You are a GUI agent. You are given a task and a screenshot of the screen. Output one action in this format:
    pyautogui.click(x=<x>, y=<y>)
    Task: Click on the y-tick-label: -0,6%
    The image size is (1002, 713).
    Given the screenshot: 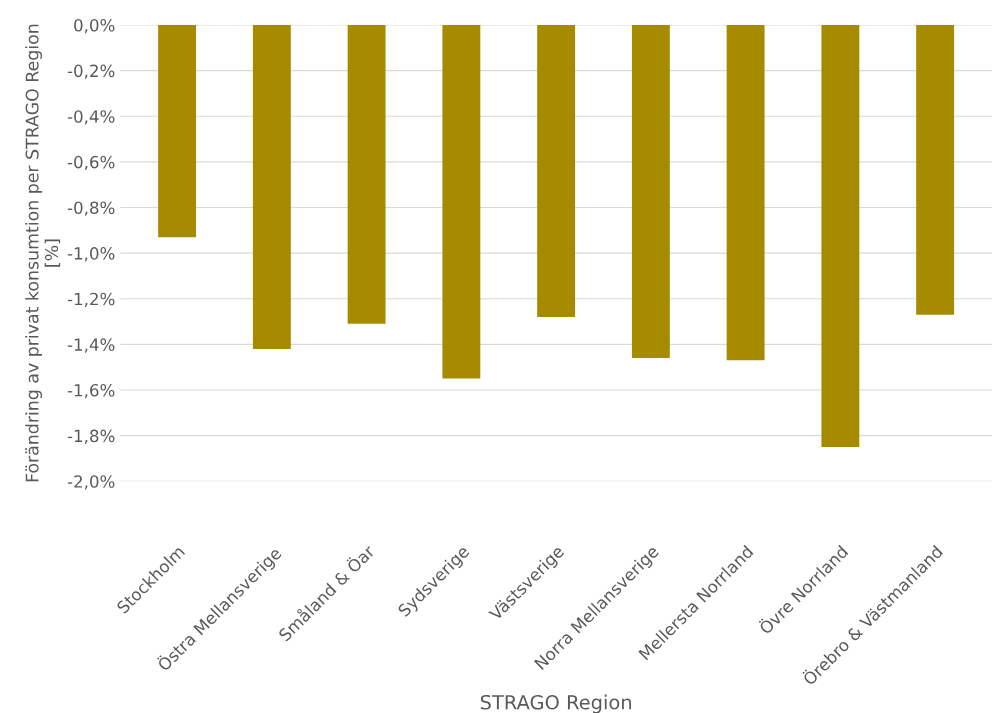 What is the action you would take?
    pyautogui.click(x=91, y=163)
    